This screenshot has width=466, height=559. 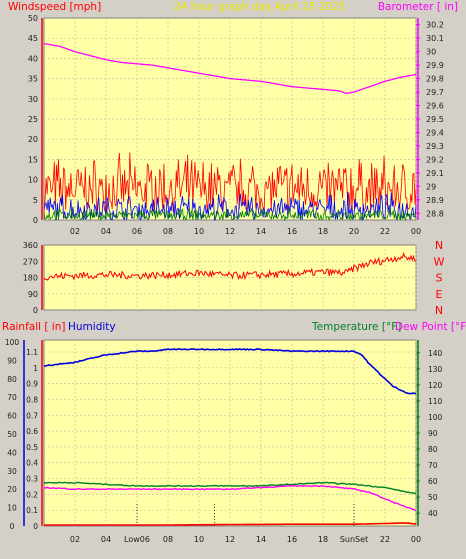 What do you see at coordinates (12, 489) in the screenshot?
I see `humidity-tick-label: 20` at bounding box center [12, 489].